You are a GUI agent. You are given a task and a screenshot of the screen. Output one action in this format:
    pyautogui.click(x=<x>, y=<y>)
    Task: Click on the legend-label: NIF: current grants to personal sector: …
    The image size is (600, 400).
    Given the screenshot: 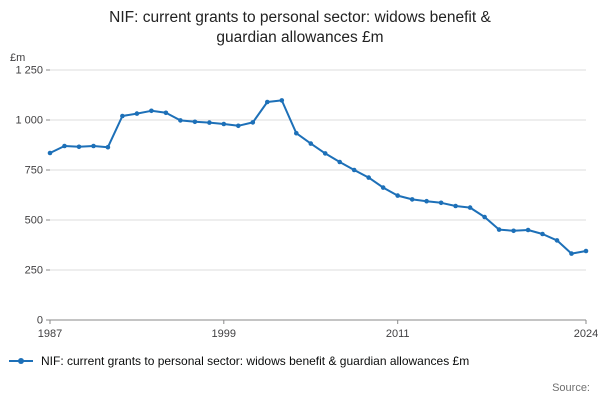 What is the action you would take?
    pyautogui.click(x=255, y=361)
    